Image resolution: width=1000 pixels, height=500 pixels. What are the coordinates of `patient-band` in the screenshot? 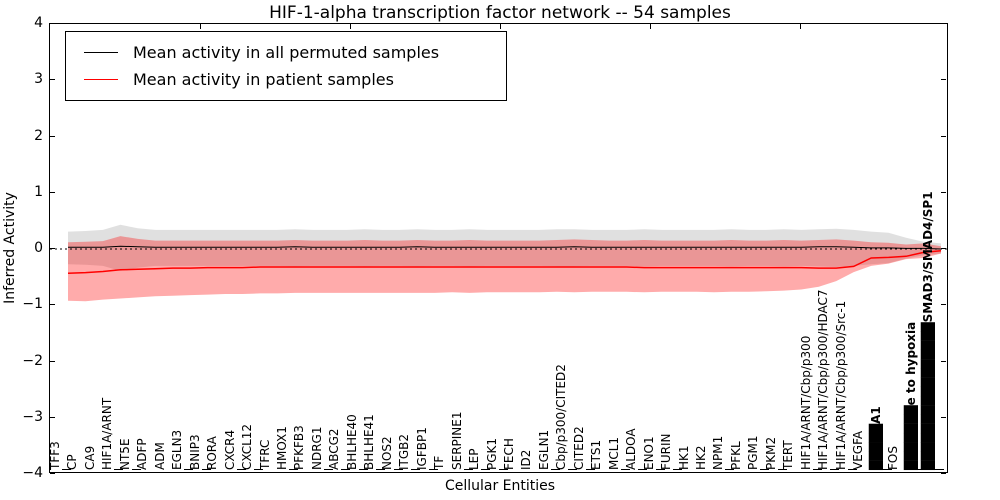 It's located at (504, 269).